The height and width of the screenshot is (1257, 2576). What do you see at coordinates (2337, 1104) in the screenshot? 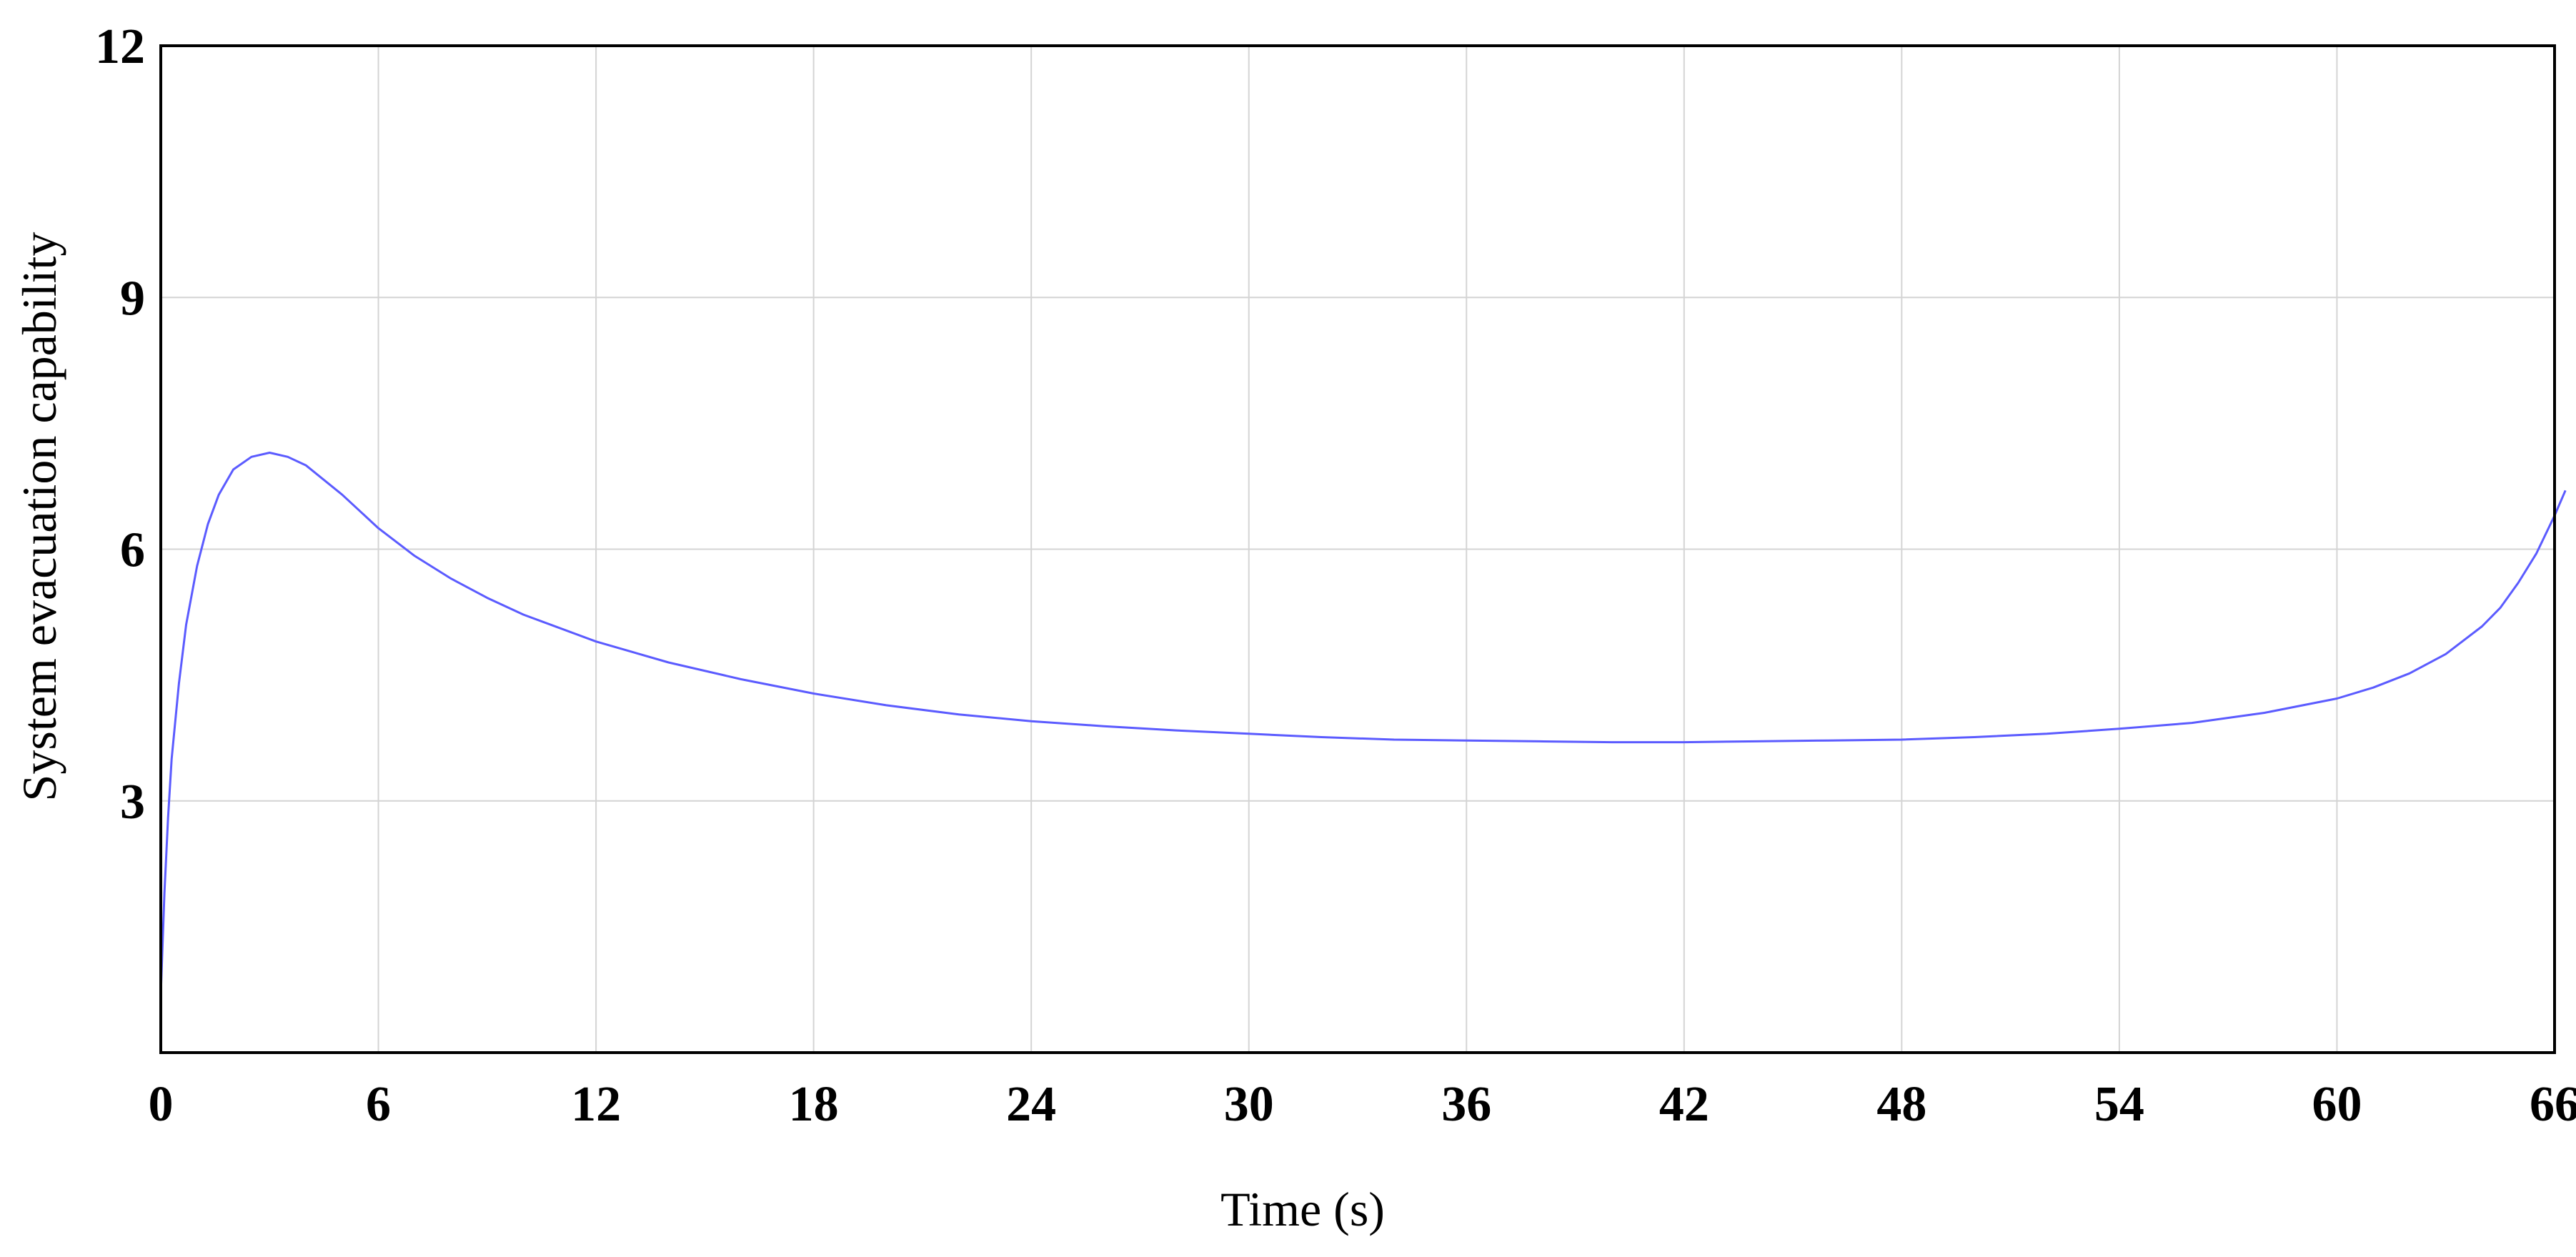
I see `x-tick-label: 60` at bounding box center [2337, 1104].